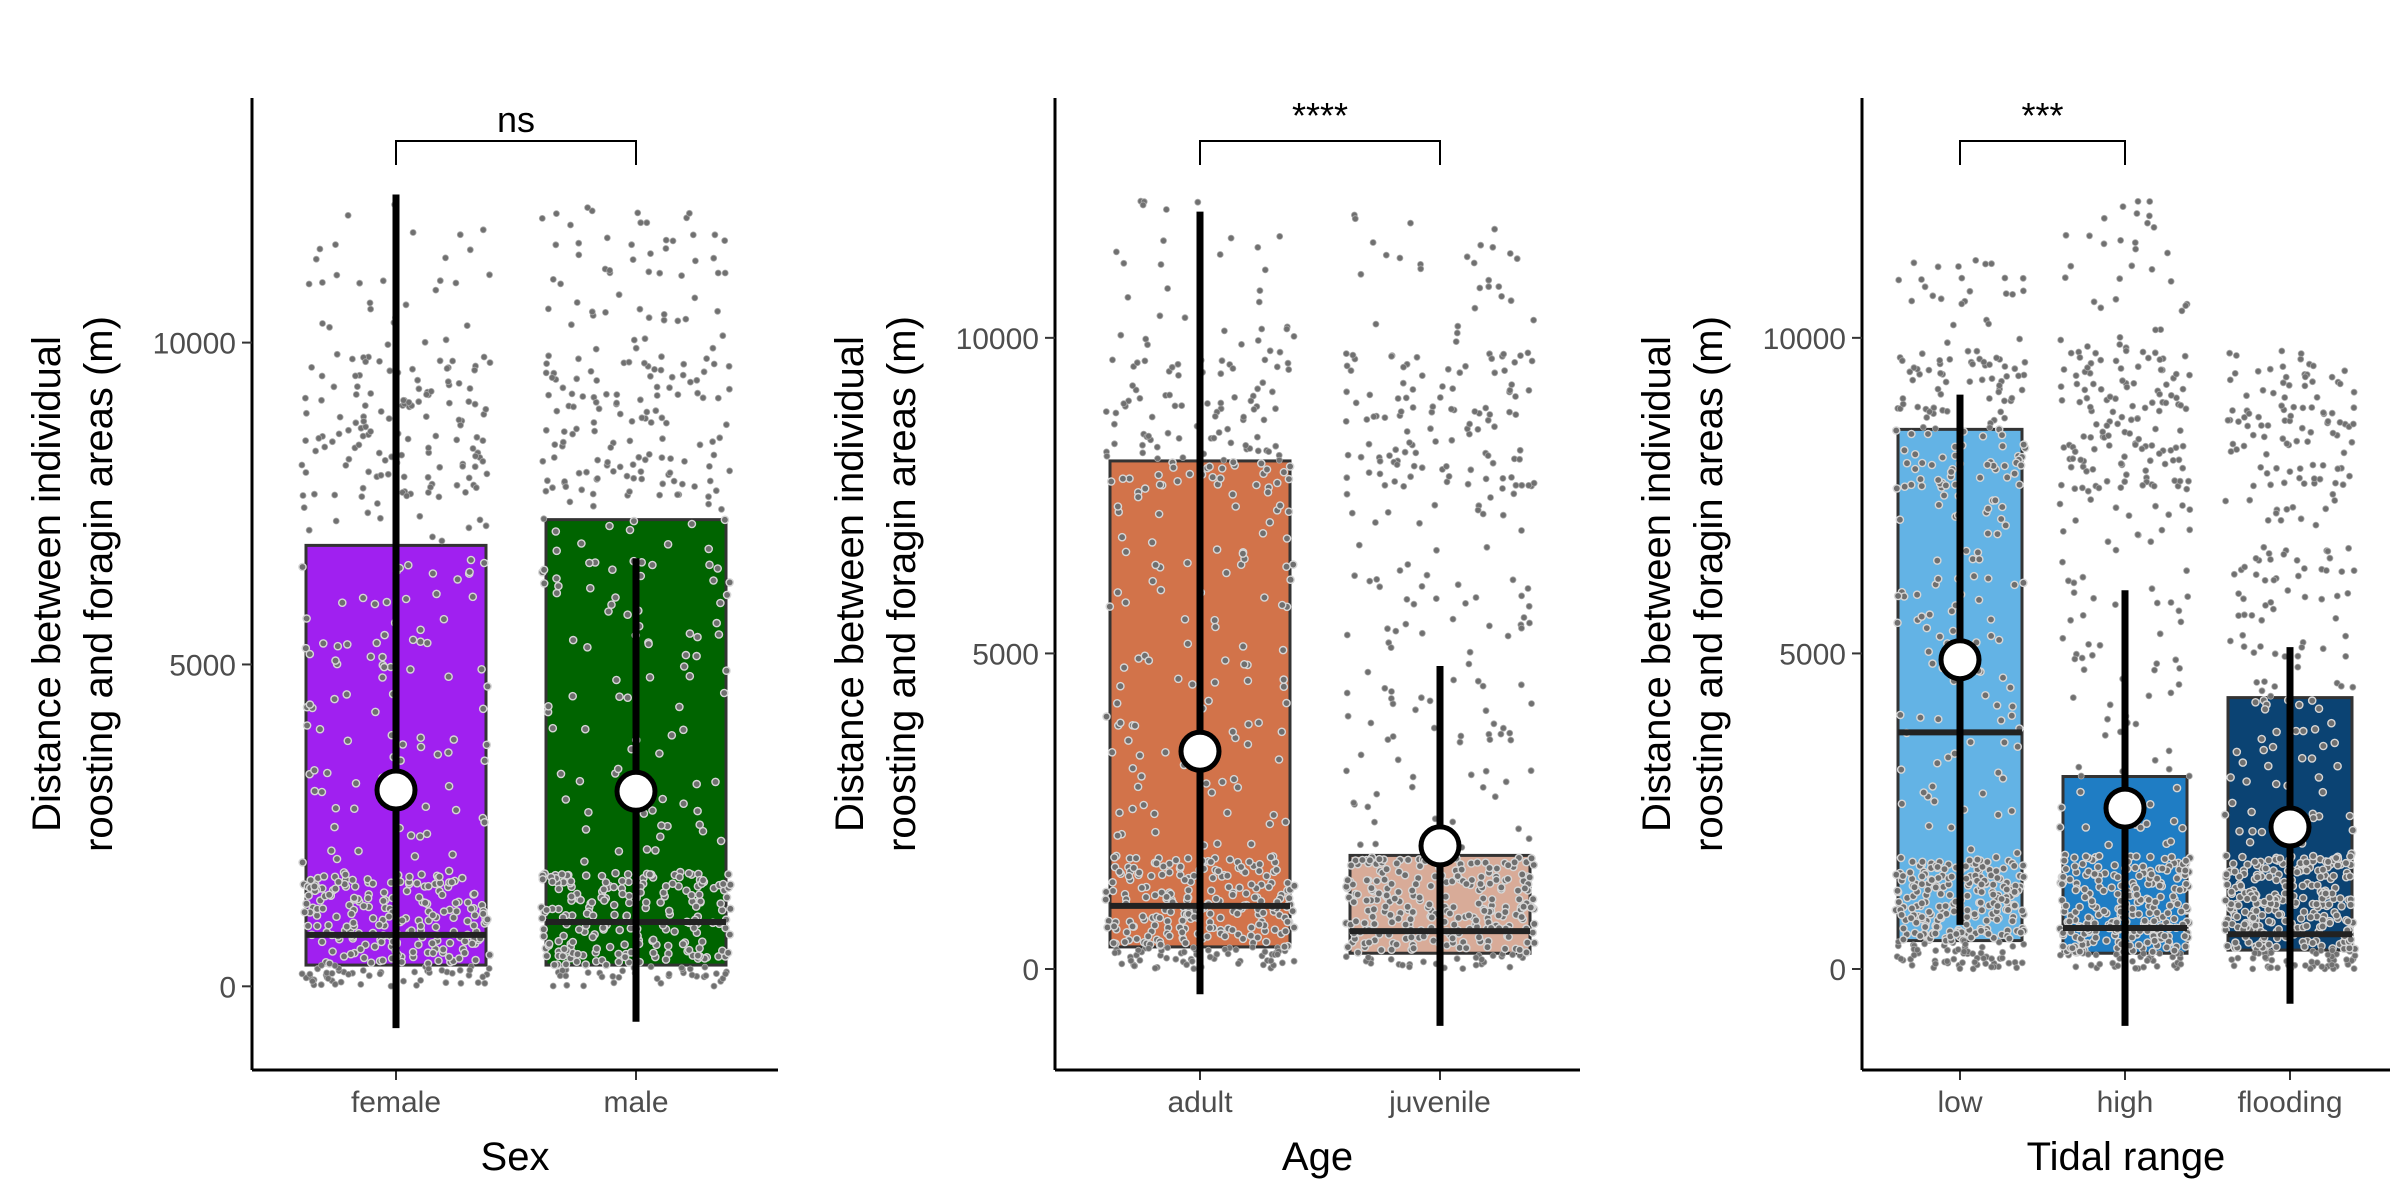 This screenshot has width=2400, height=1200. Describe the element at coordinates (516, 119) in the screenshot. I see `significance-label: ns` at that location.